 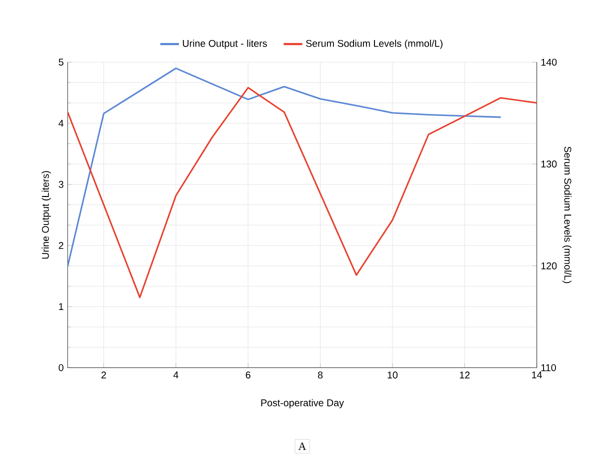 I want to click on x-tick-label: 4, so click(x=175, y=375).